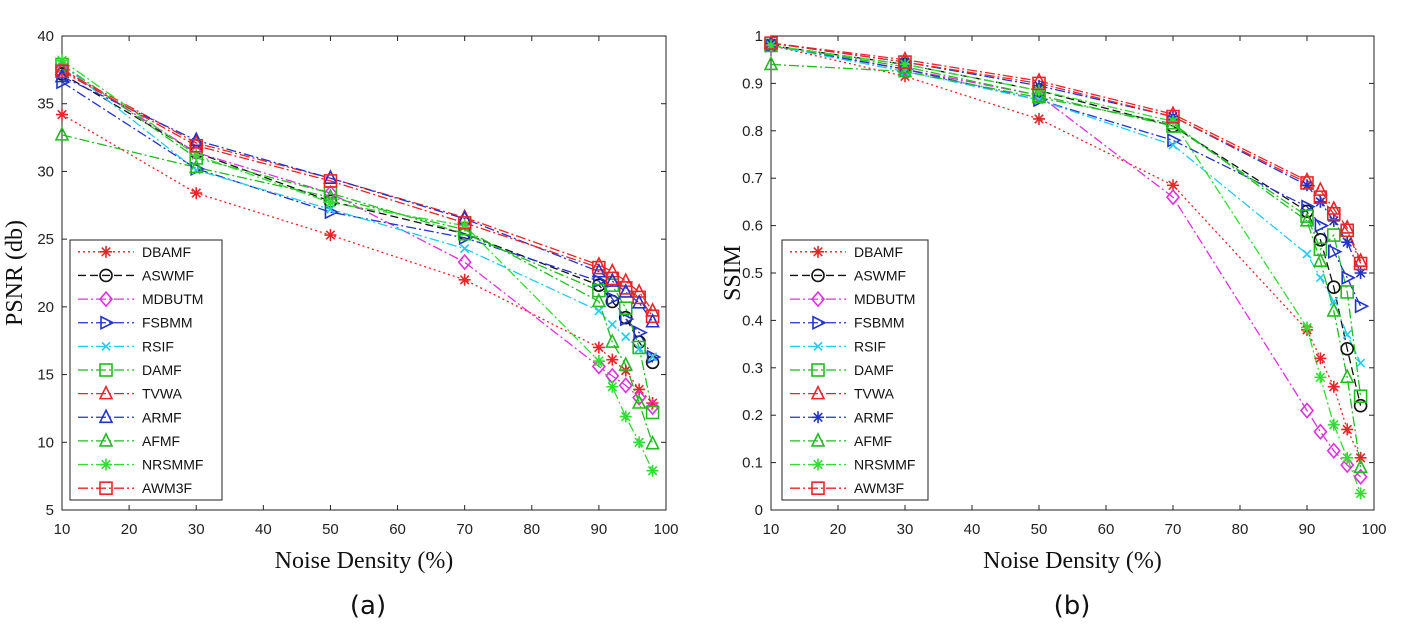 The image size is (1412, 642). Describe the element at coordinates (368, 606) in the screenshot. I see `panel-caption: (a)` at that location.